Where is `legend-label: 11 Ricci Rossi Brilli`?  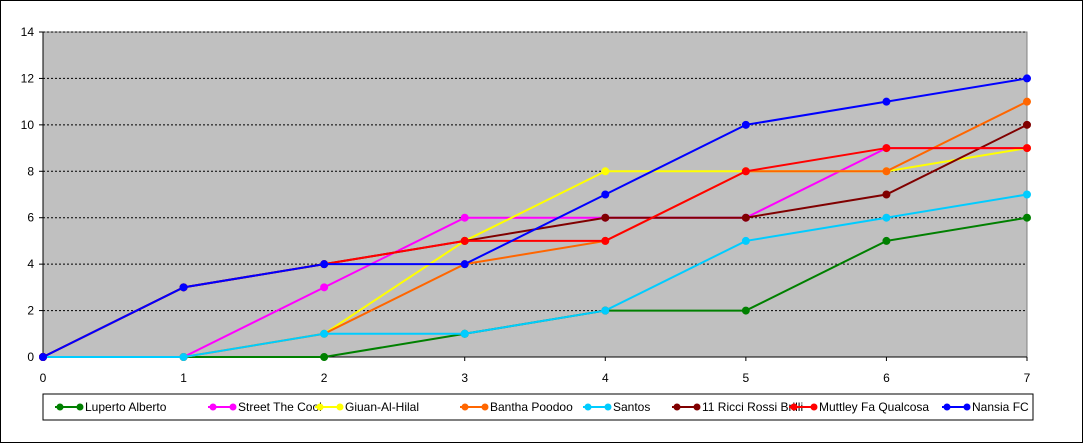 legend-label: 11 Ricci Rossi Brilli is located at coordinates (752, 407).